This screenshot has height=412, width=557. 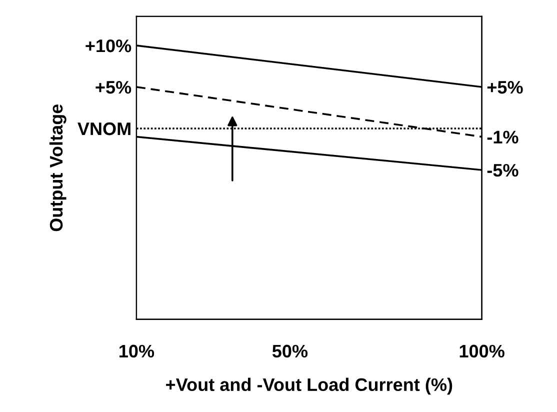 I want to click on y-tick-label: +5%, so click(x=114, y=87).